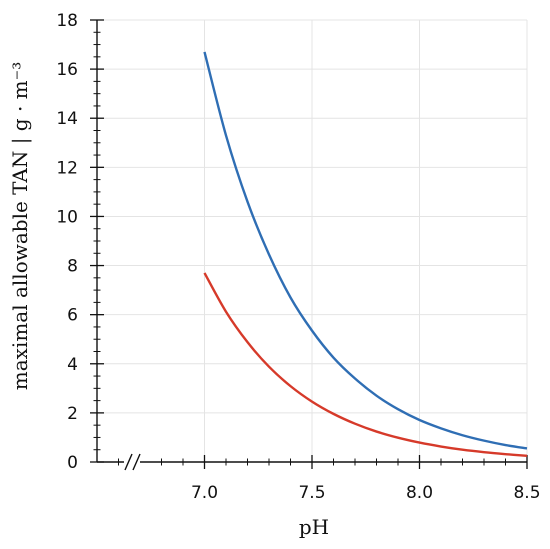 The width and height of the screenshot is (550, 549). I want to click on y-axis-title: maximal allowable TAN | g · m⁻³, so click(20, 226).